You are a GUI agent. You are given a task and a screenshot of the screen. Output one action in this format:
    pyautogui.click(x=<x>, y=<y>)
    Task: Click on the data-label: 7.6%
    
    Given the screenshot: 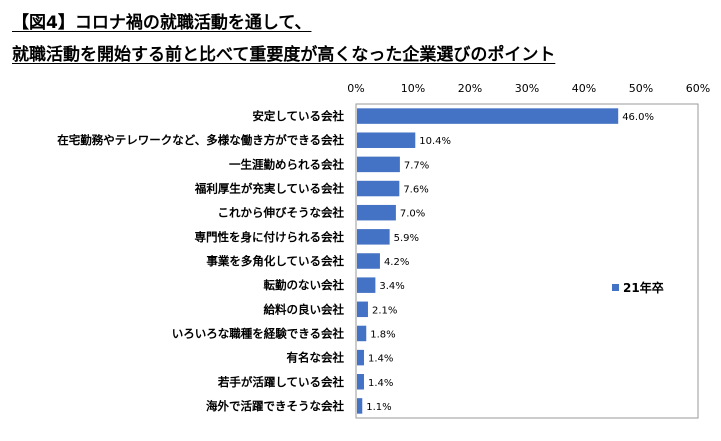 What is the action you would take?
    pyautogui.click(x=415, y=190)
    